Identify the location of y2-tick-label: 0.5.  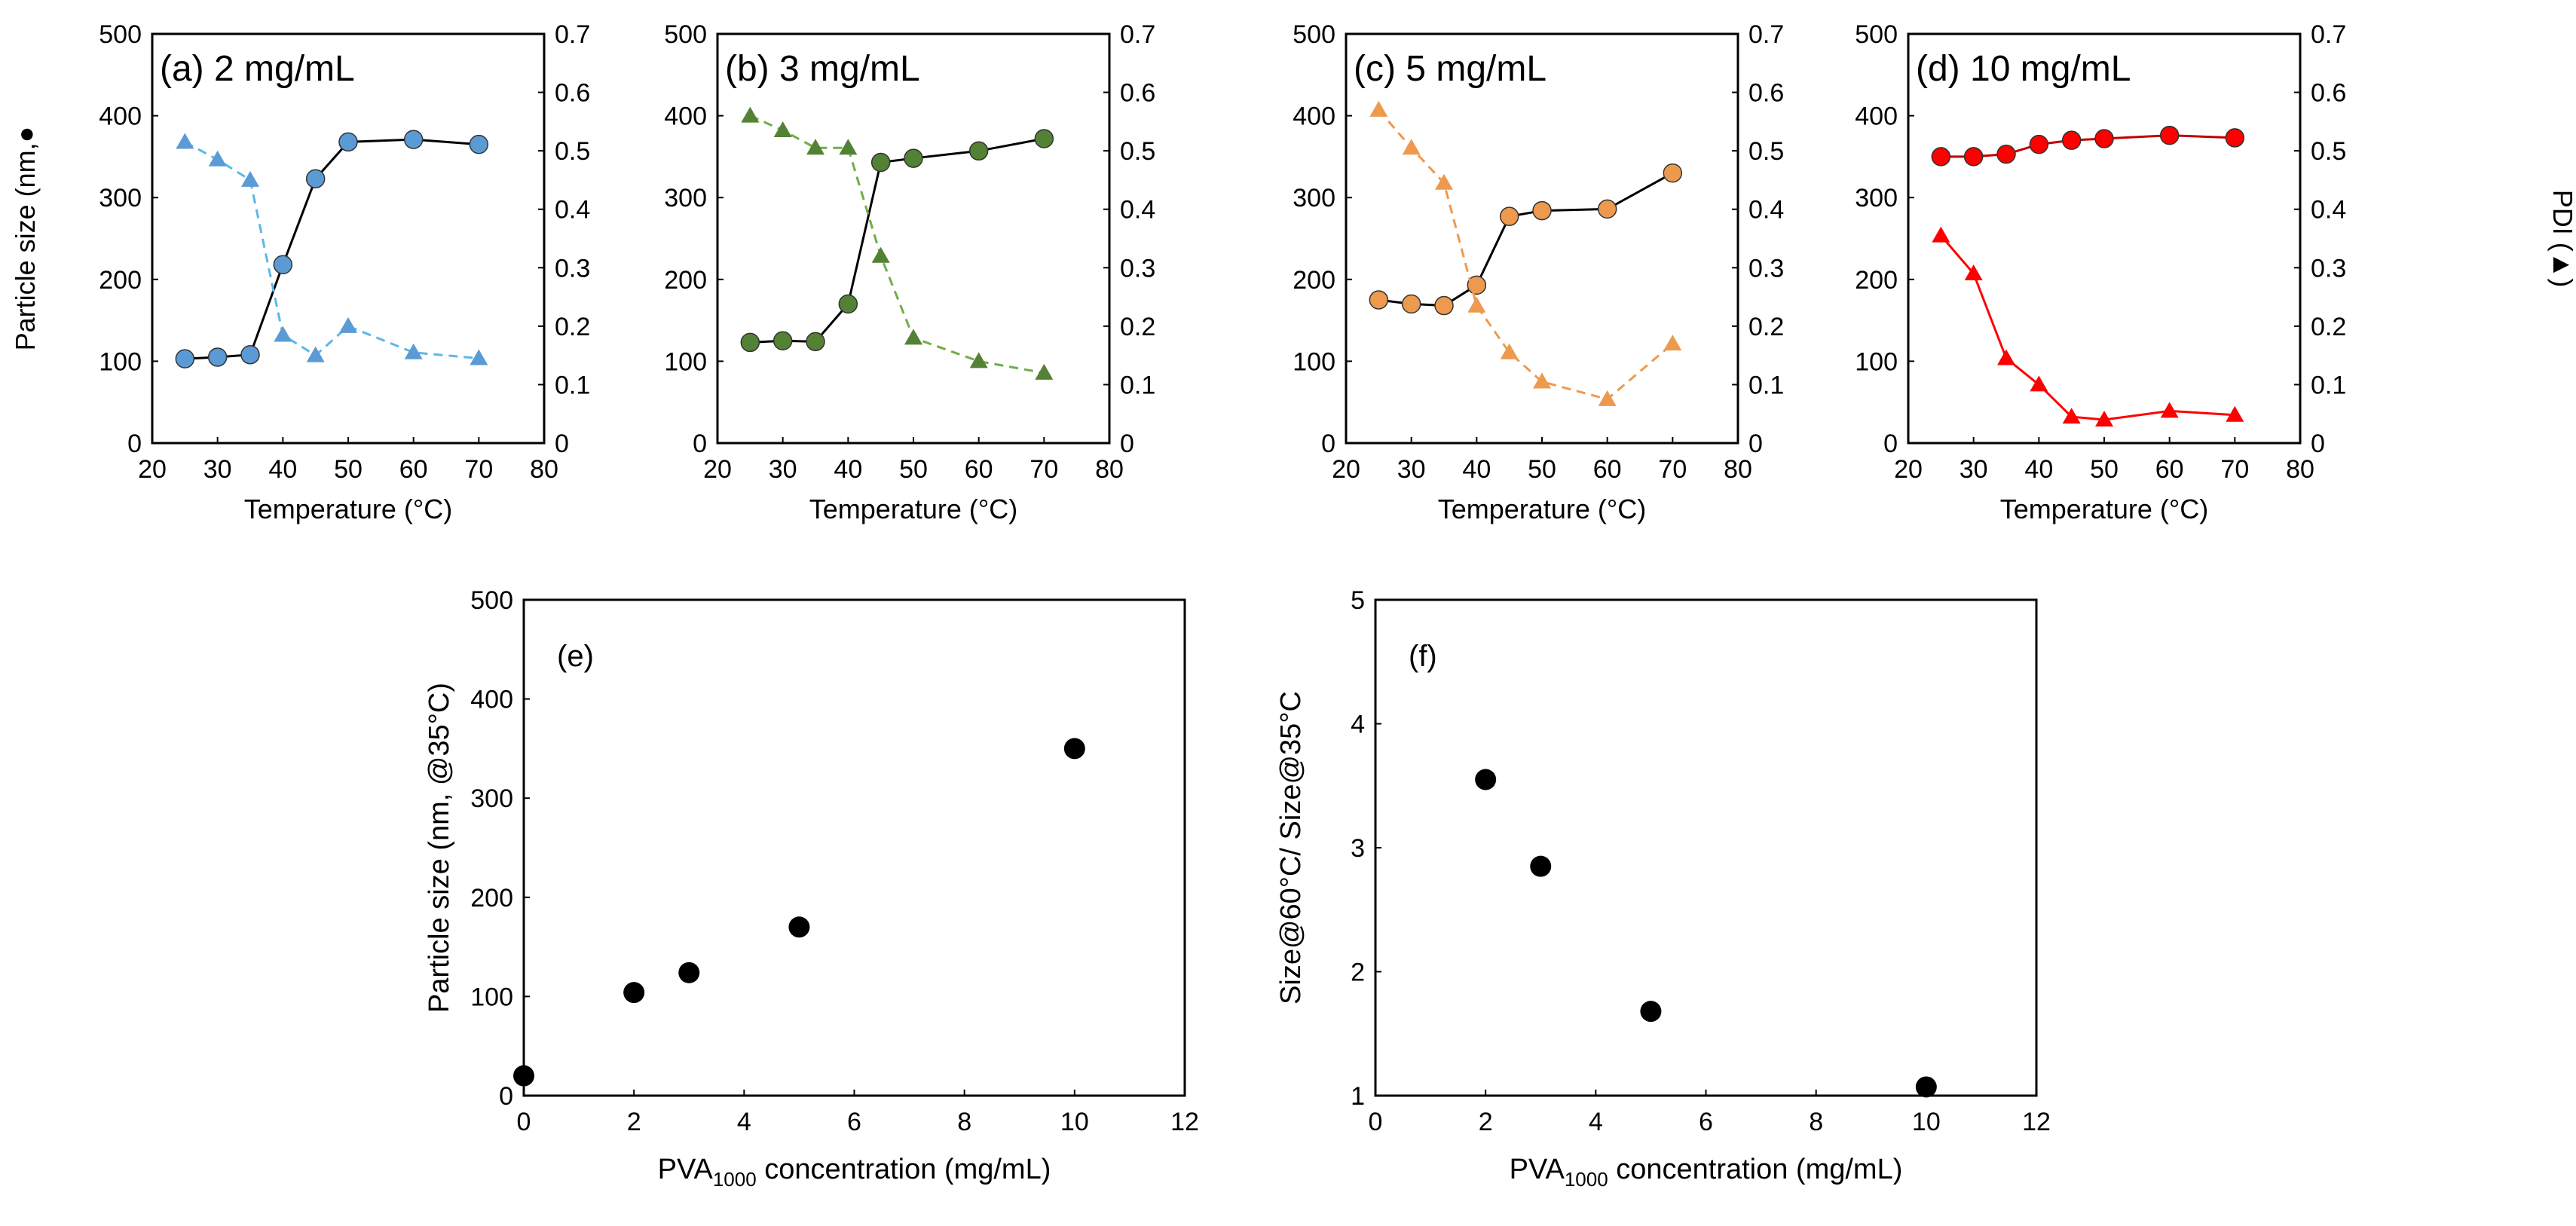
(1137, 151).